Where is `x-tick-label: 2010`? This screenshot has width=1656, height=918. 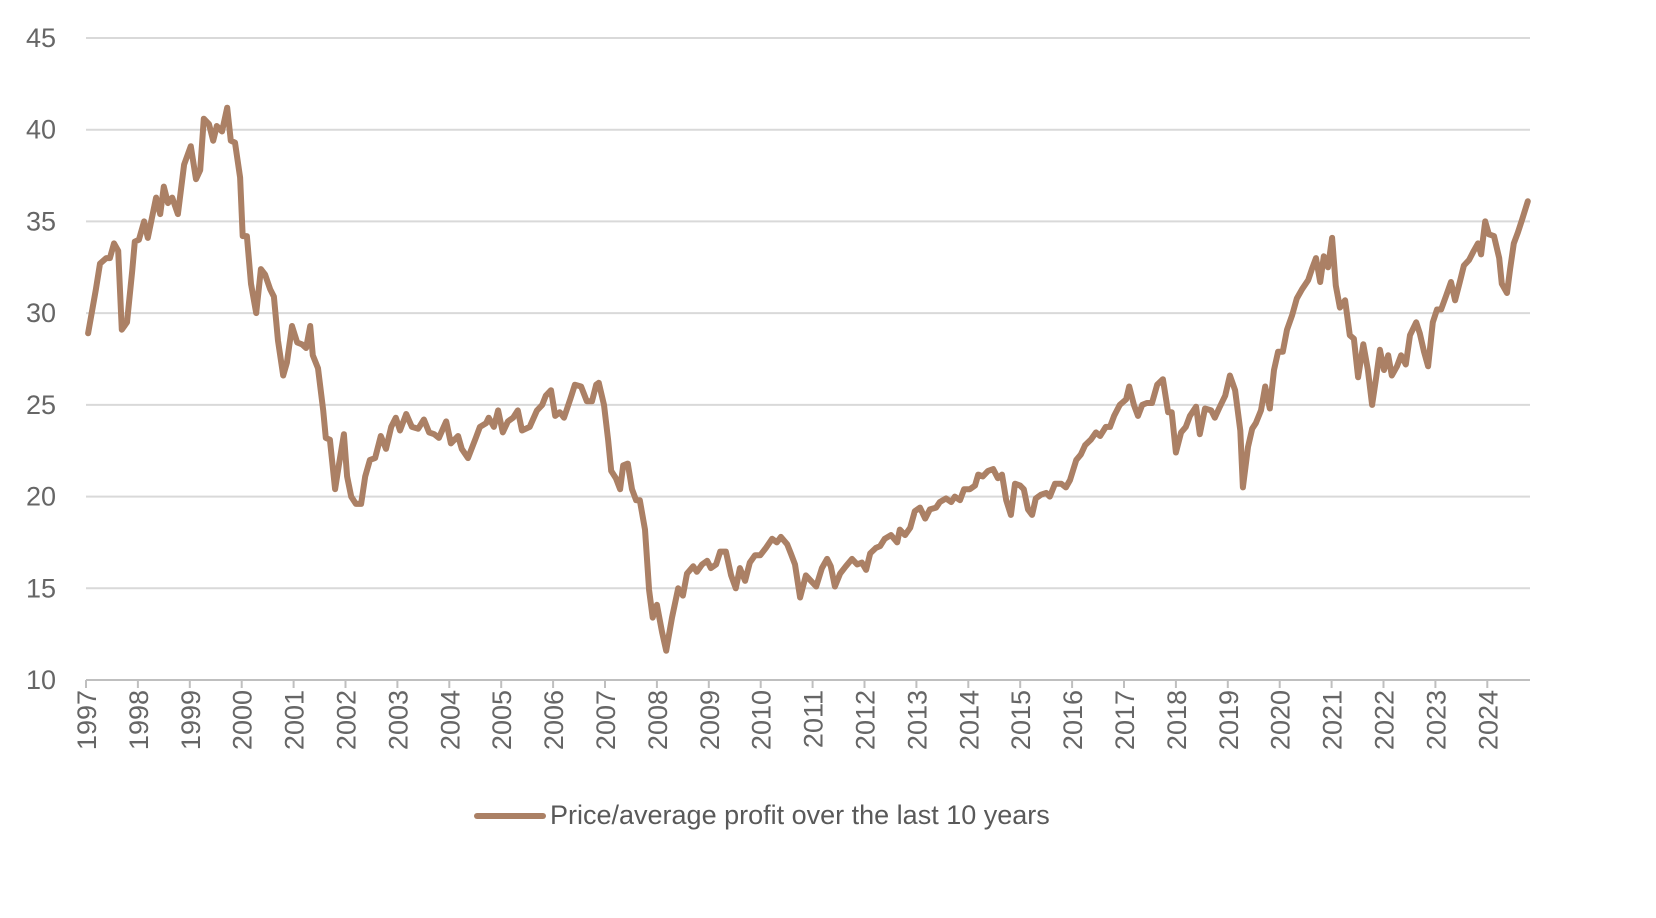 x-tick-label: 2010 is located at coordinates (762, 720).